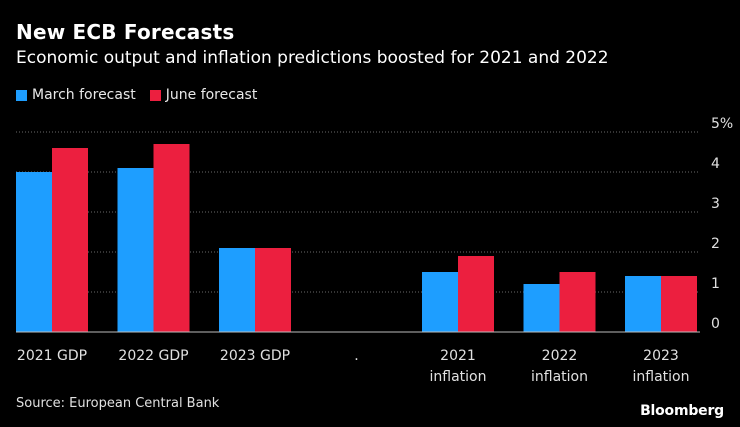 This screenshot has width=740, height=427. I want to click on x-tick-label: ., so click(356, 356).